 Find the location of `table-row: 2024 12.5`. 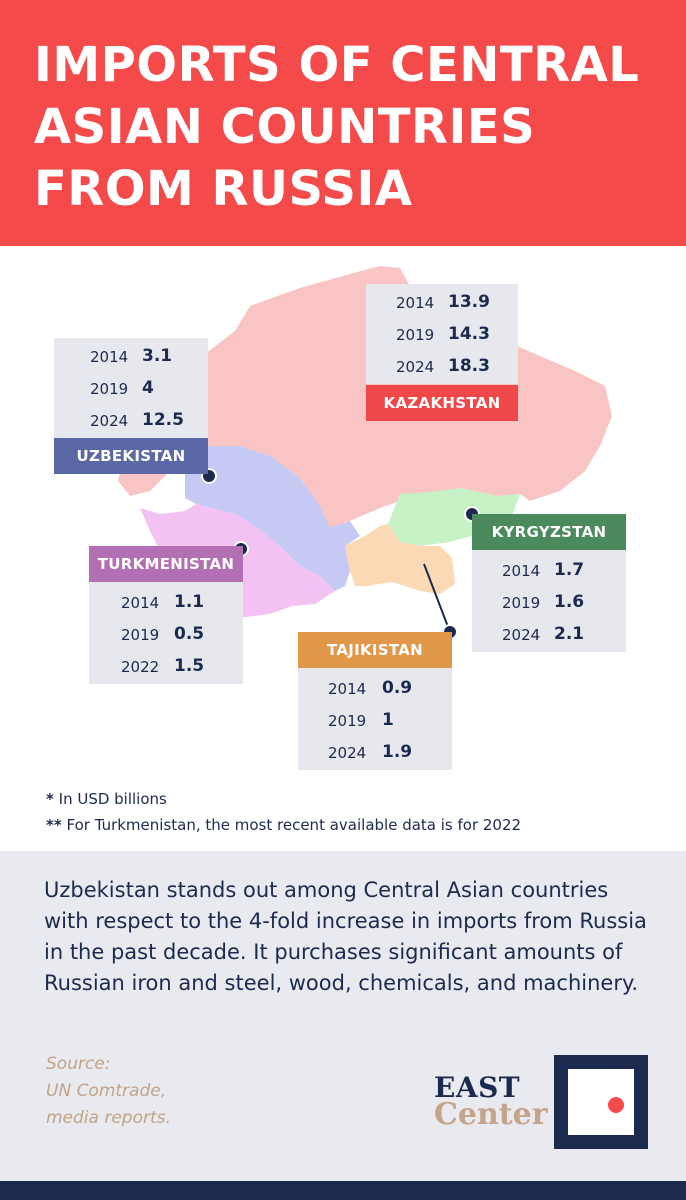

table-row: 2024 12.5 is located at coordinates (131, 420).